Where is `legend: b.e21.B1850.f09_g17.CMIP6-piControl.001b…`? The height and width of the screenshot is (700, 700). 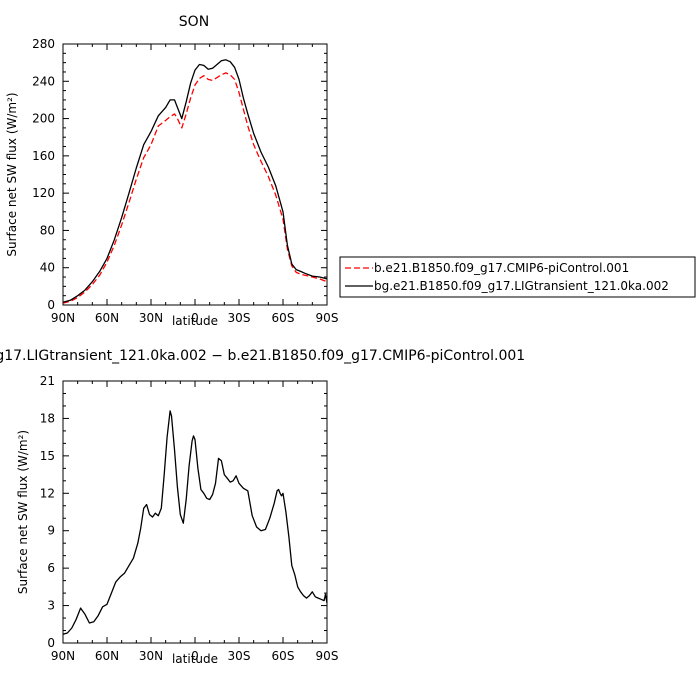 legend: b.e21.B1850.f09_g17.CMIP6-piControl.001b… is located at coordinates (517, 277).